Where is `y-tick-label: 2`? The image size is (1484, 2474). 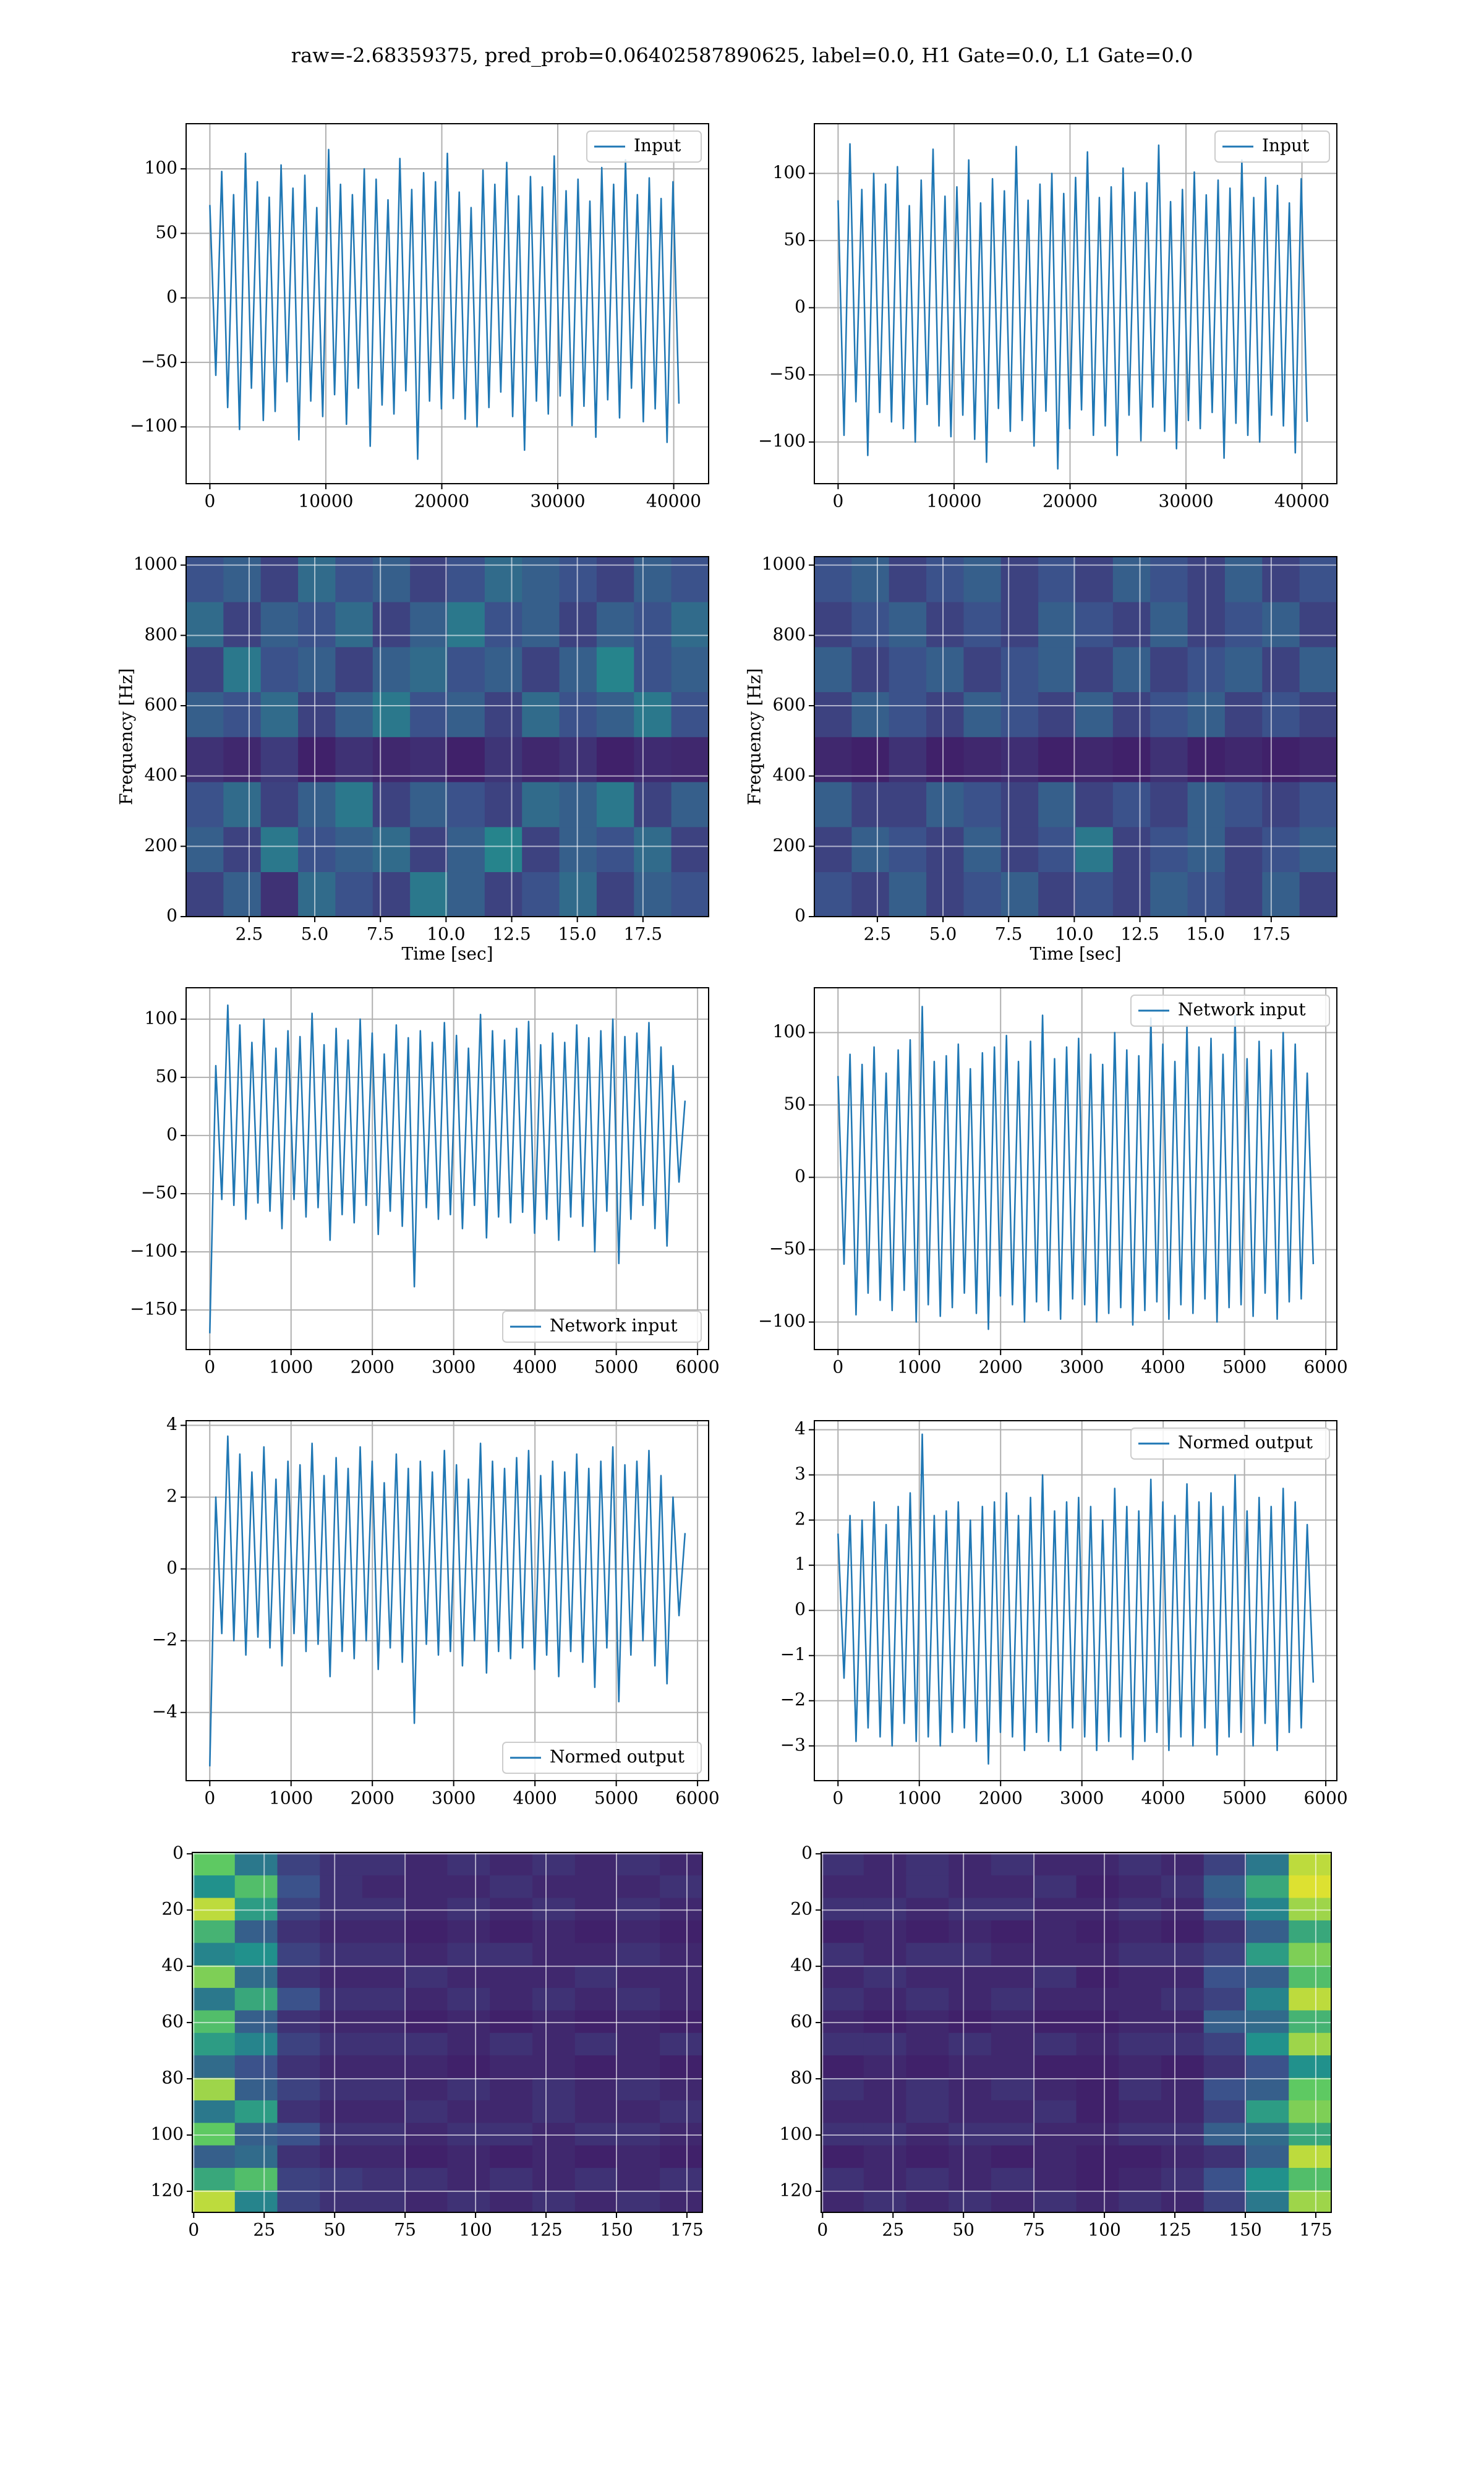
y-tick-label: 2 is located at coordinates (171, 1496).